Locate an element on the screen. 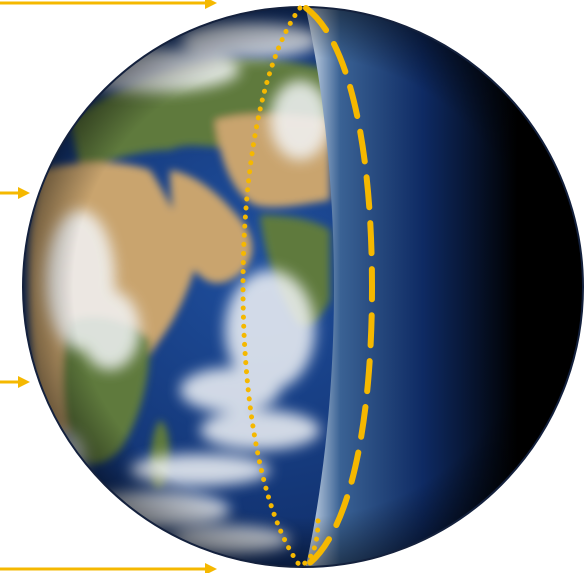 This screenshot has height=573, width=585. sunlight-arrow-top is located at coordinates (108, 4).